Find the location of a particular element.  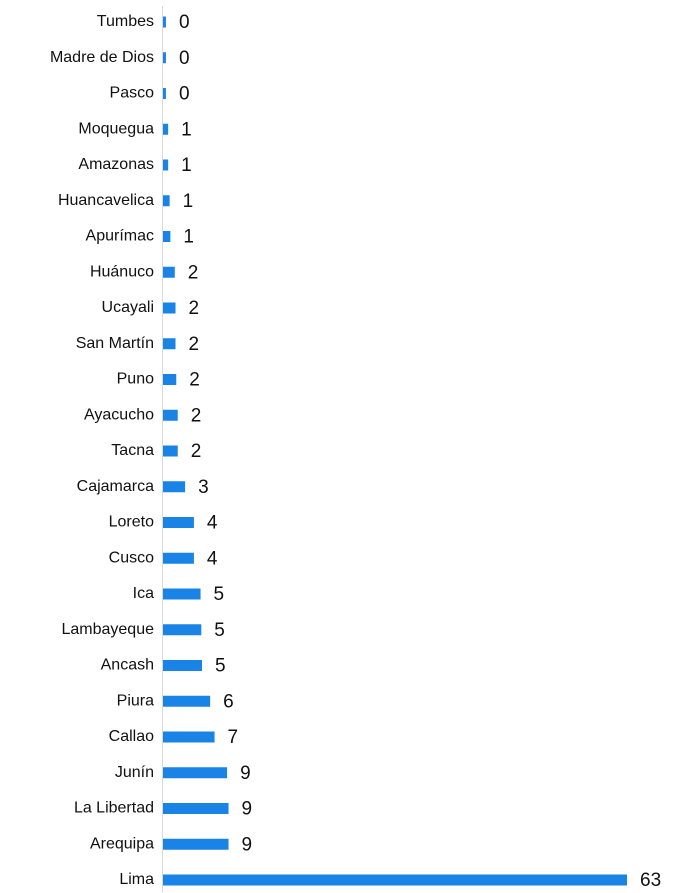

category-label: Moquegua is located at coordinates (116, 128).